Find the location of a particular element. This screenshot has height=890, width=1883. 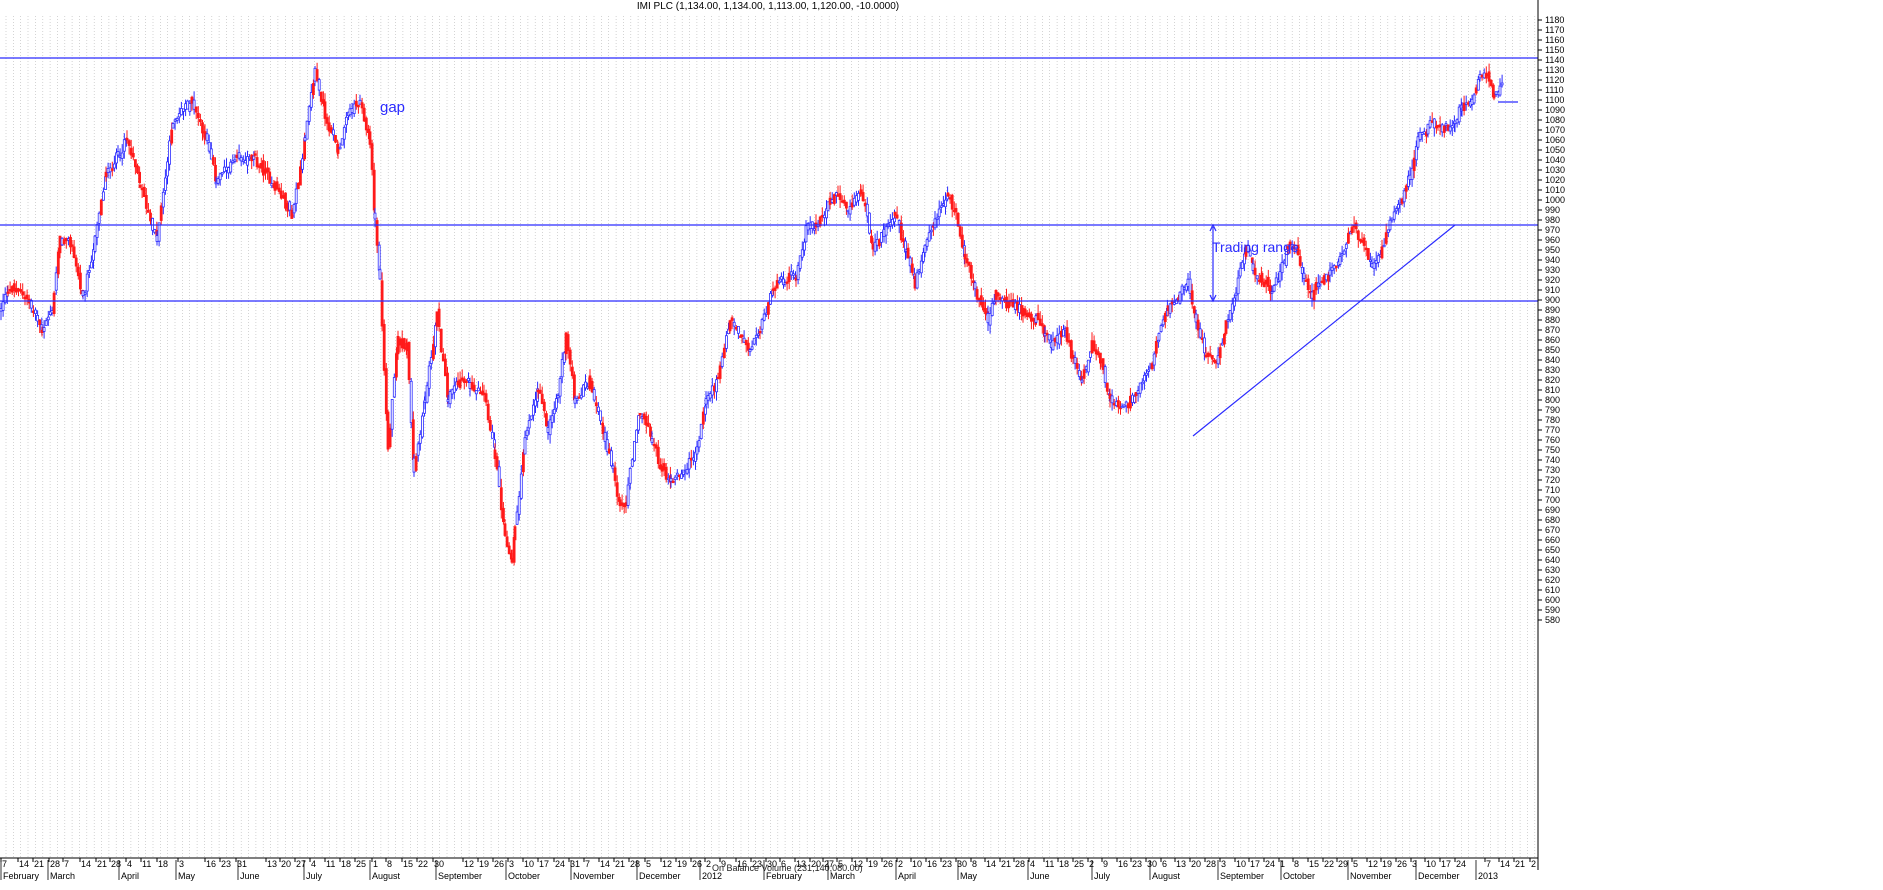

x-day-label: 19 is located at coordinates (1387, 864).